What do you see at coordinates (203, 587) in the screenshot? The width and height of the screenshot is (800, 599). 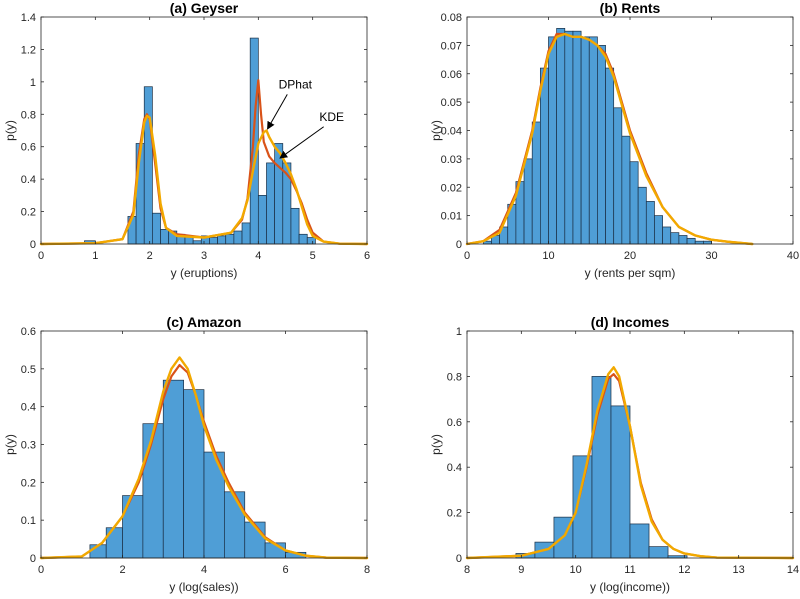 I see `x-axis-label: y (log(sales))` at bounding box center [203, 587].